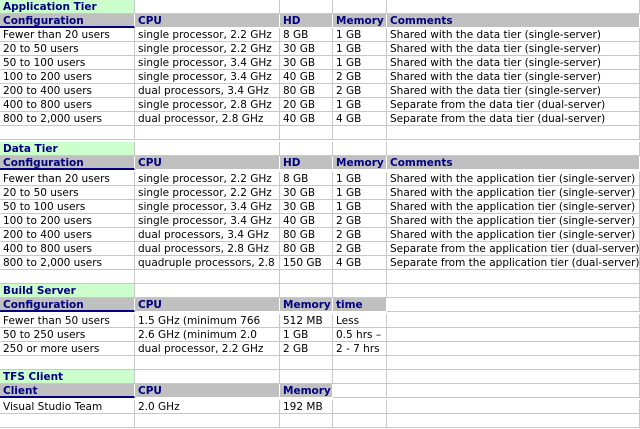 Image resolution: width=640 pixels, height=429 pixels. Describe the element at coordinates (207, 119) in the screenshot. I see `cell-cpu: dual processor, 2.8 GHz` at that location.